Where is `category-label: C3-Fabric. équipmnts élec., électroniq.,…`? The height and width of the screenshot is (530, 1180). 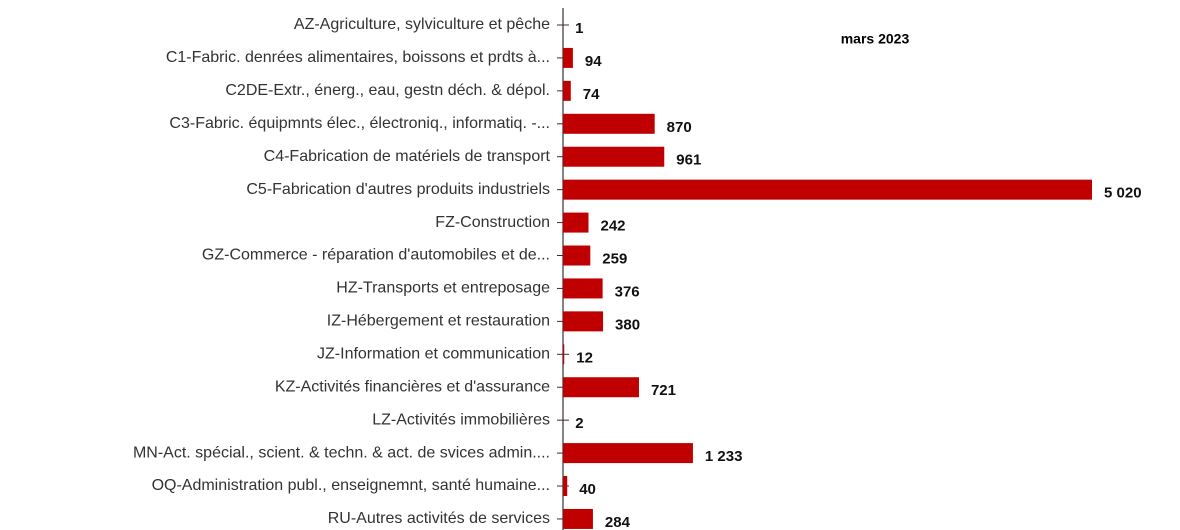
category-label: C3-Fabric. équipmnts élec., électroniq.,… is located at coordinates (359, 123).